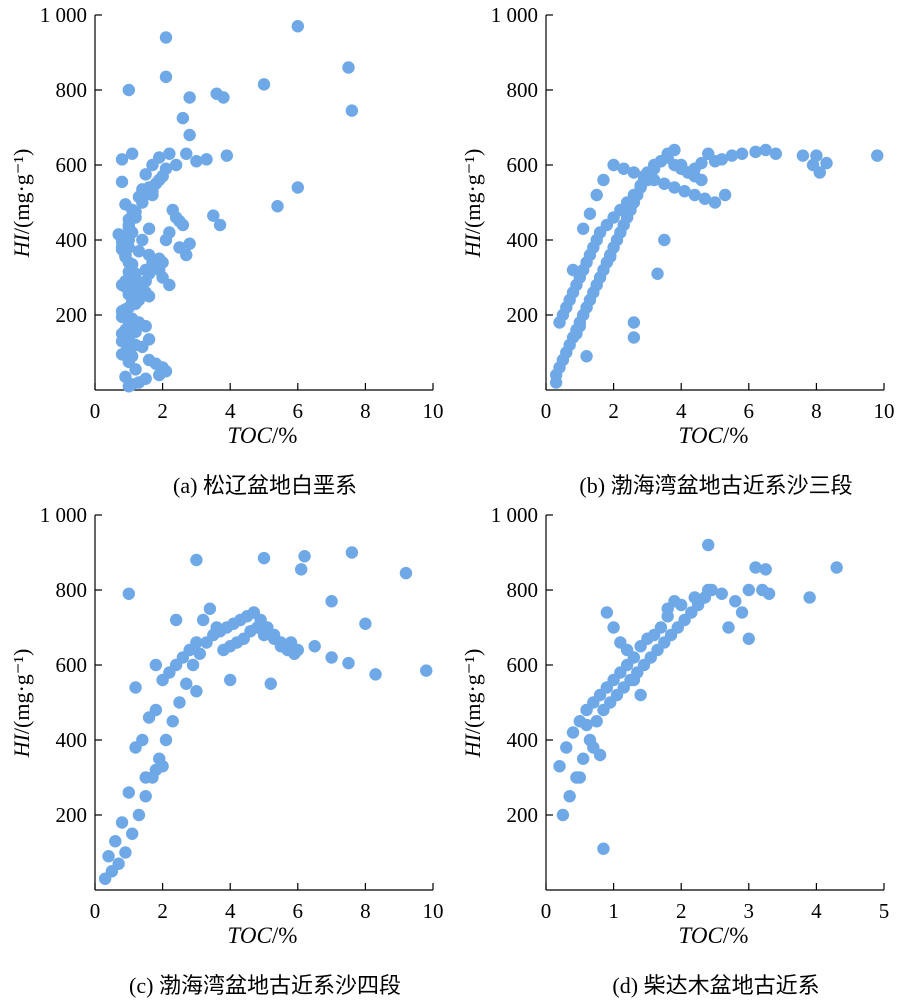  I want to click on x-tick-label: 3, so click(749, 911).